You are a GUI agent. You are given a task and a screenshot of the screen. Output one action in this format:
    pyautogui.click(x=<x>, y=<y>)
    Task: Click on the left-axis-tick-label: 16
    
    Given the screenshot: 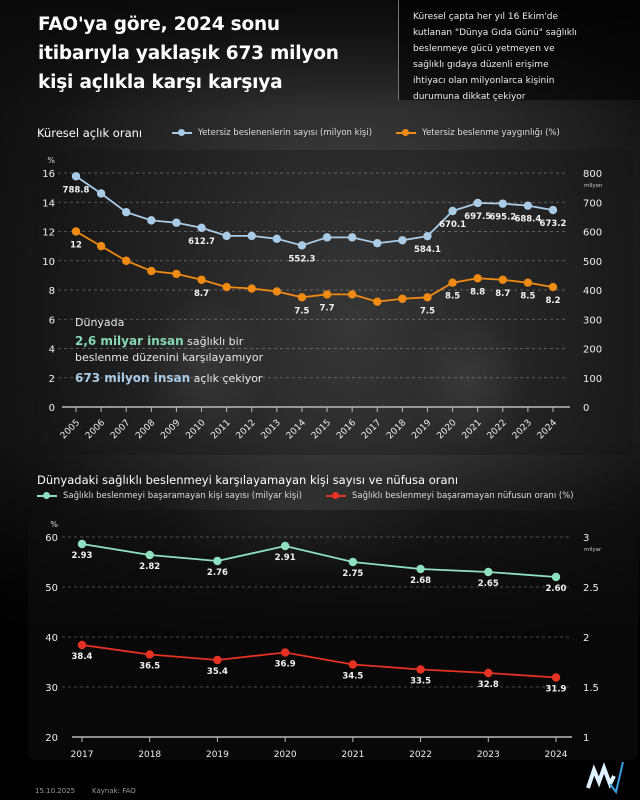 What is the action you would take?
    pyautogui.click(x=48, y=174)
    